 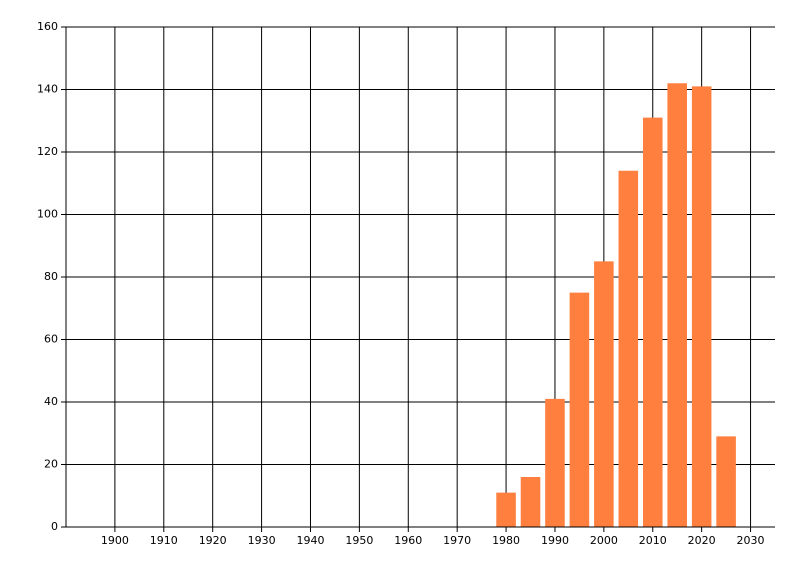 What do you see at coordinates (213, 540) in the screenshot?
I see `x-tick-label: 1920` at bounding box center [213, 540].